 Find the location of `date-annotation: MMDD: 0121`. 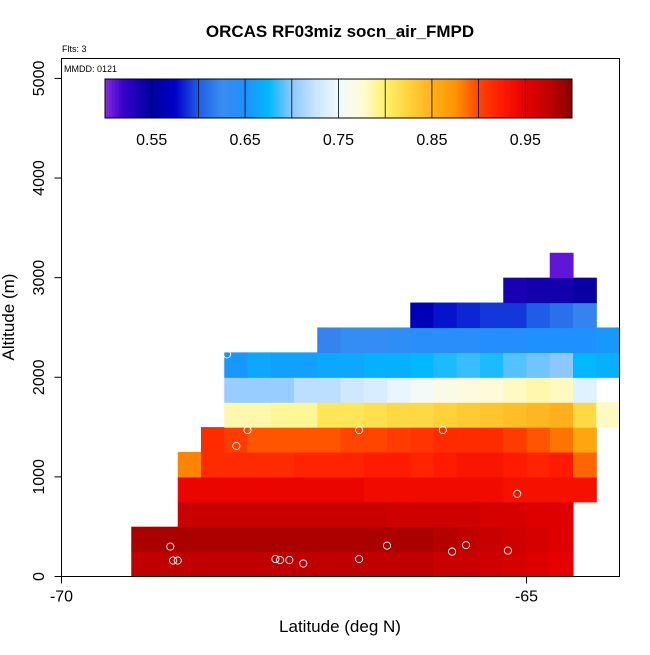

date-annotation: MMDD: 0121 is located at coordinates (90, 69).